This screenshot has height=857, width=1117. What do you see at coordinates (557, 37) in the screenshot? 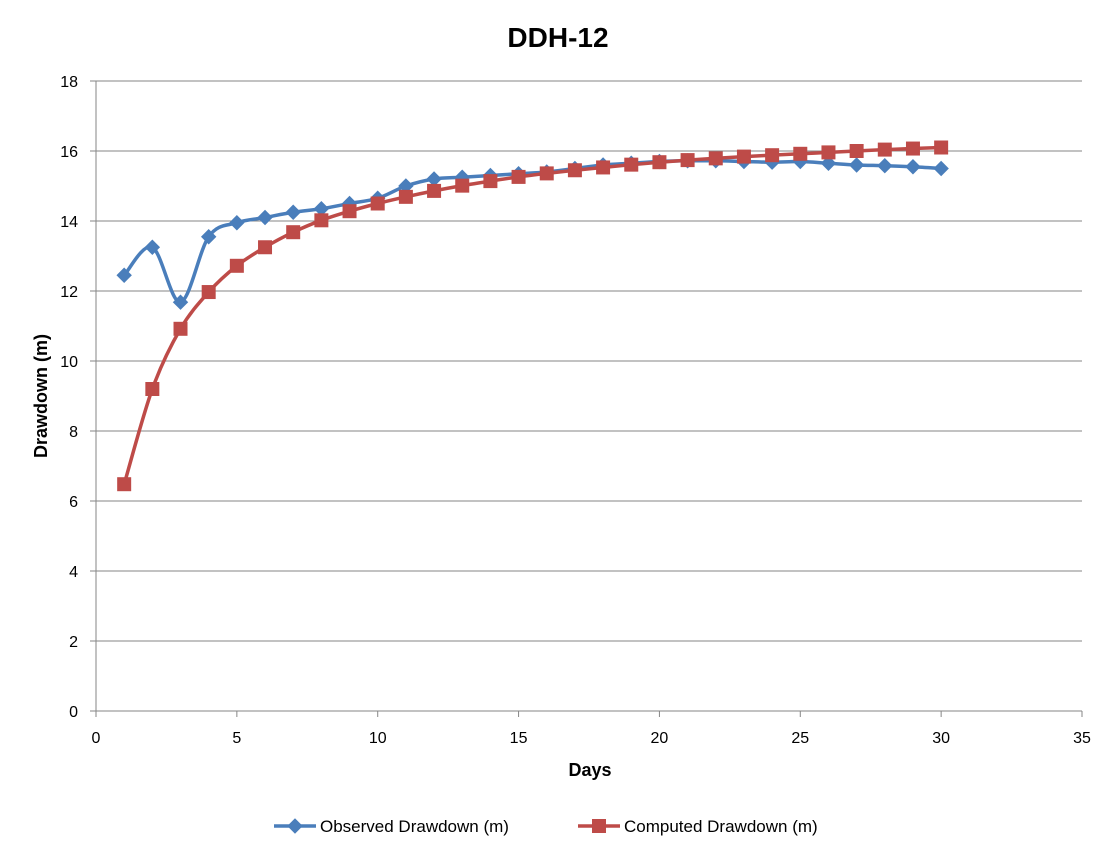
I see `chart-title: DDH-12` at bounding box center [557, 37].